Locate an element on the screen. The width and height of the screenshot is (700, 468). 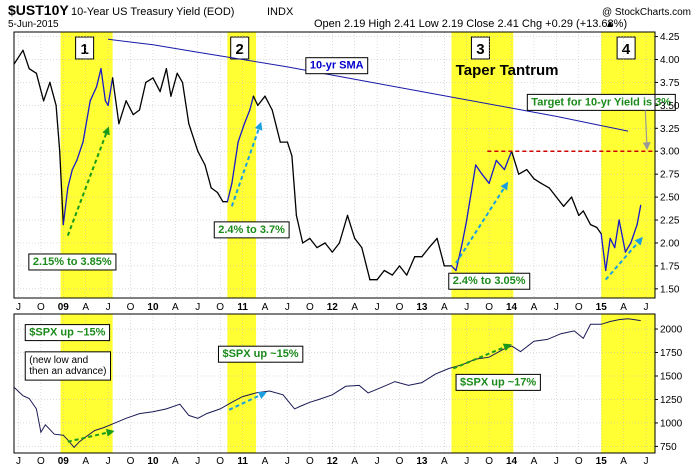
yield-annotation-5: Taper Tantrum is located at coordinates (507, 70).